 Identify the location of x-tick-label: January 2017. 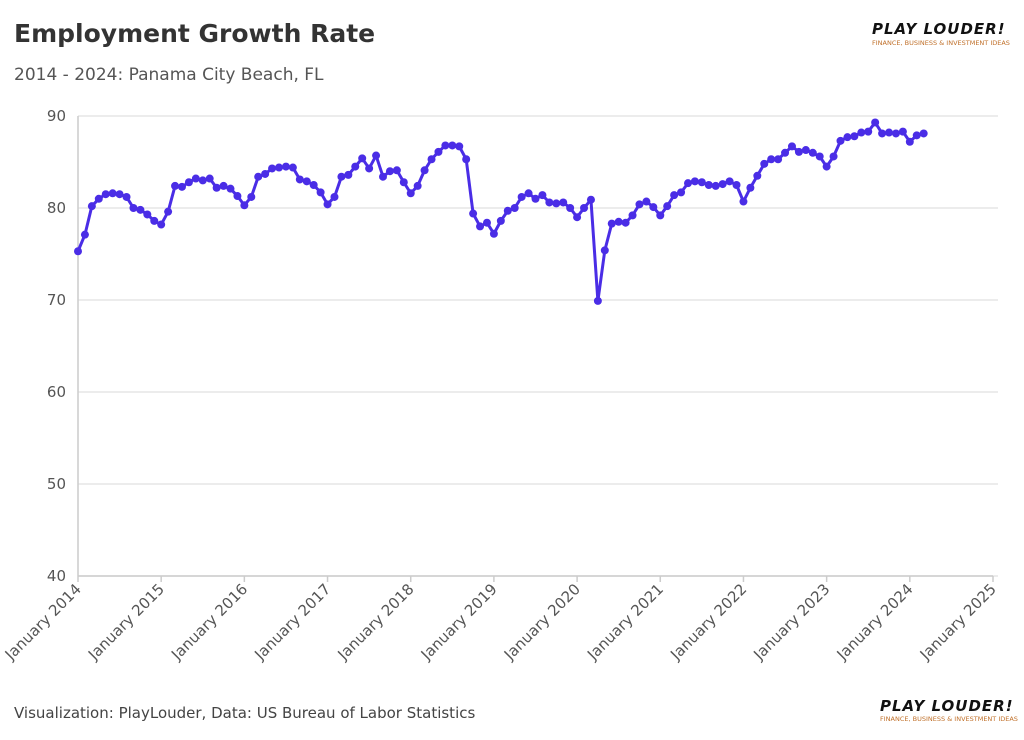
(292, 622).